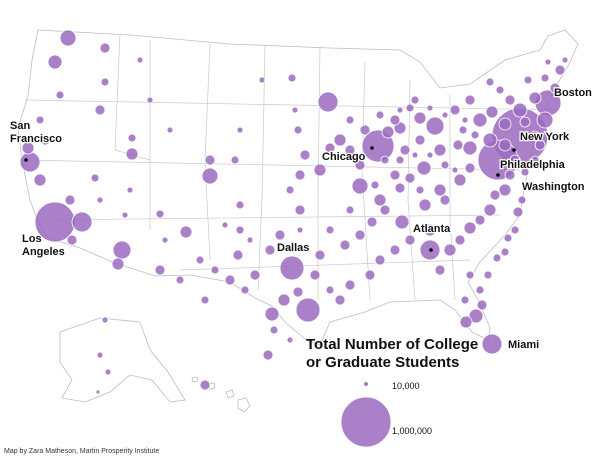 The height and width of the screenshot is (464, 600). I want to click on legend-title-line-1: Total Number of College, so click(392, 344).